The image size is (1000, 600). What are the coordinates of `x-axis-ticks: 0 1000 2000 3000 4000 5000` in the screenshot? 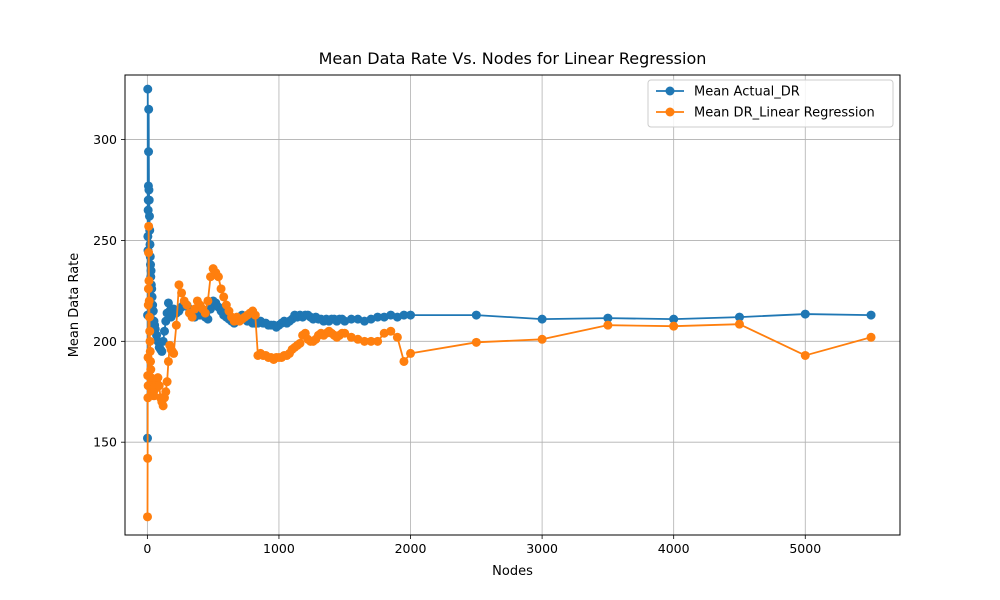 It's located at (482, 545).